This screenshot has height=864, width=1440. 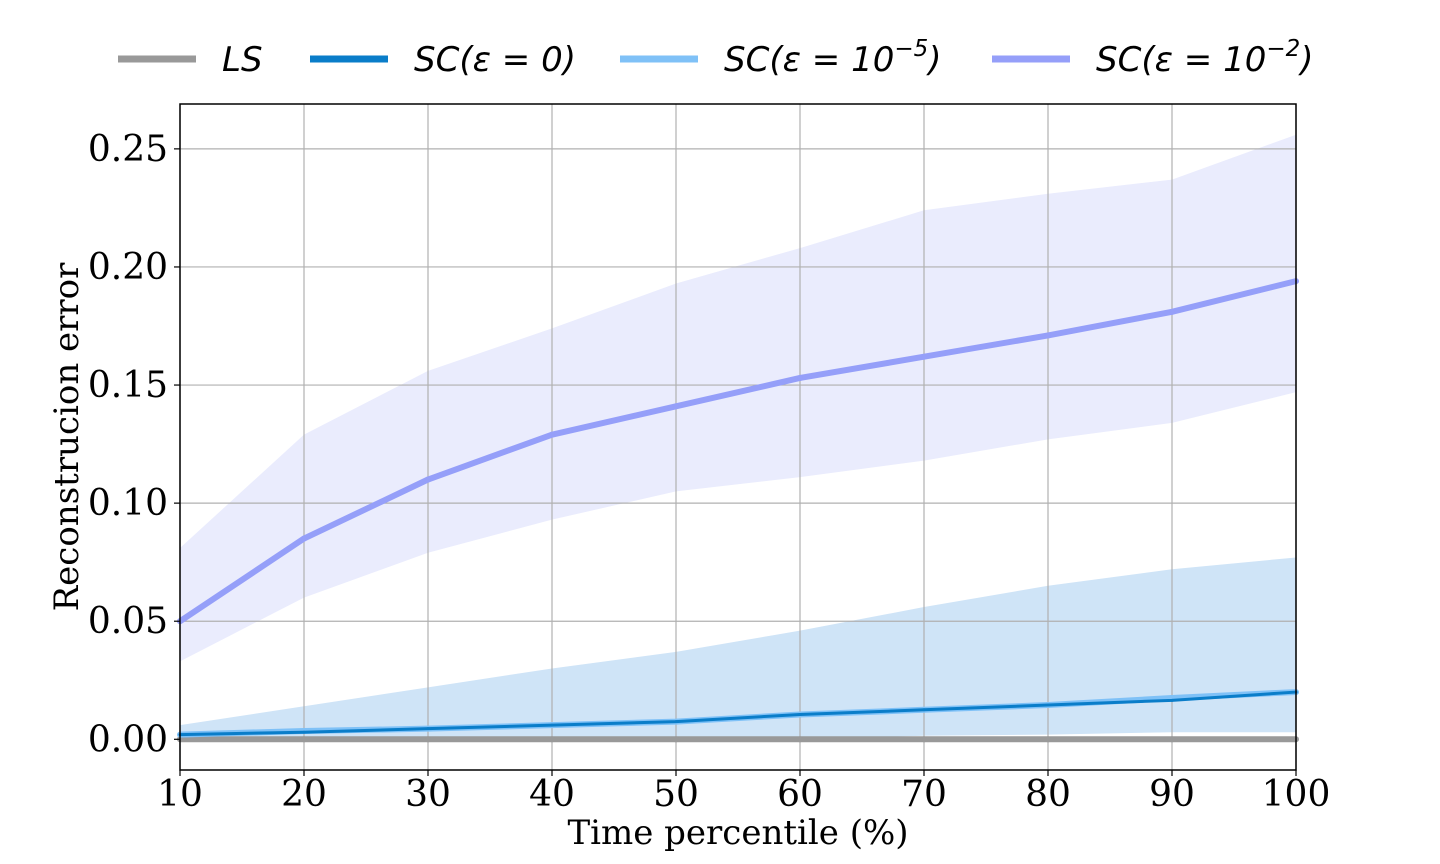 What do you see at coordinates (495, 60) in the screenshot?
I see `legend-label-1: SC(ε = 0)` at bounding box center [495, 60].